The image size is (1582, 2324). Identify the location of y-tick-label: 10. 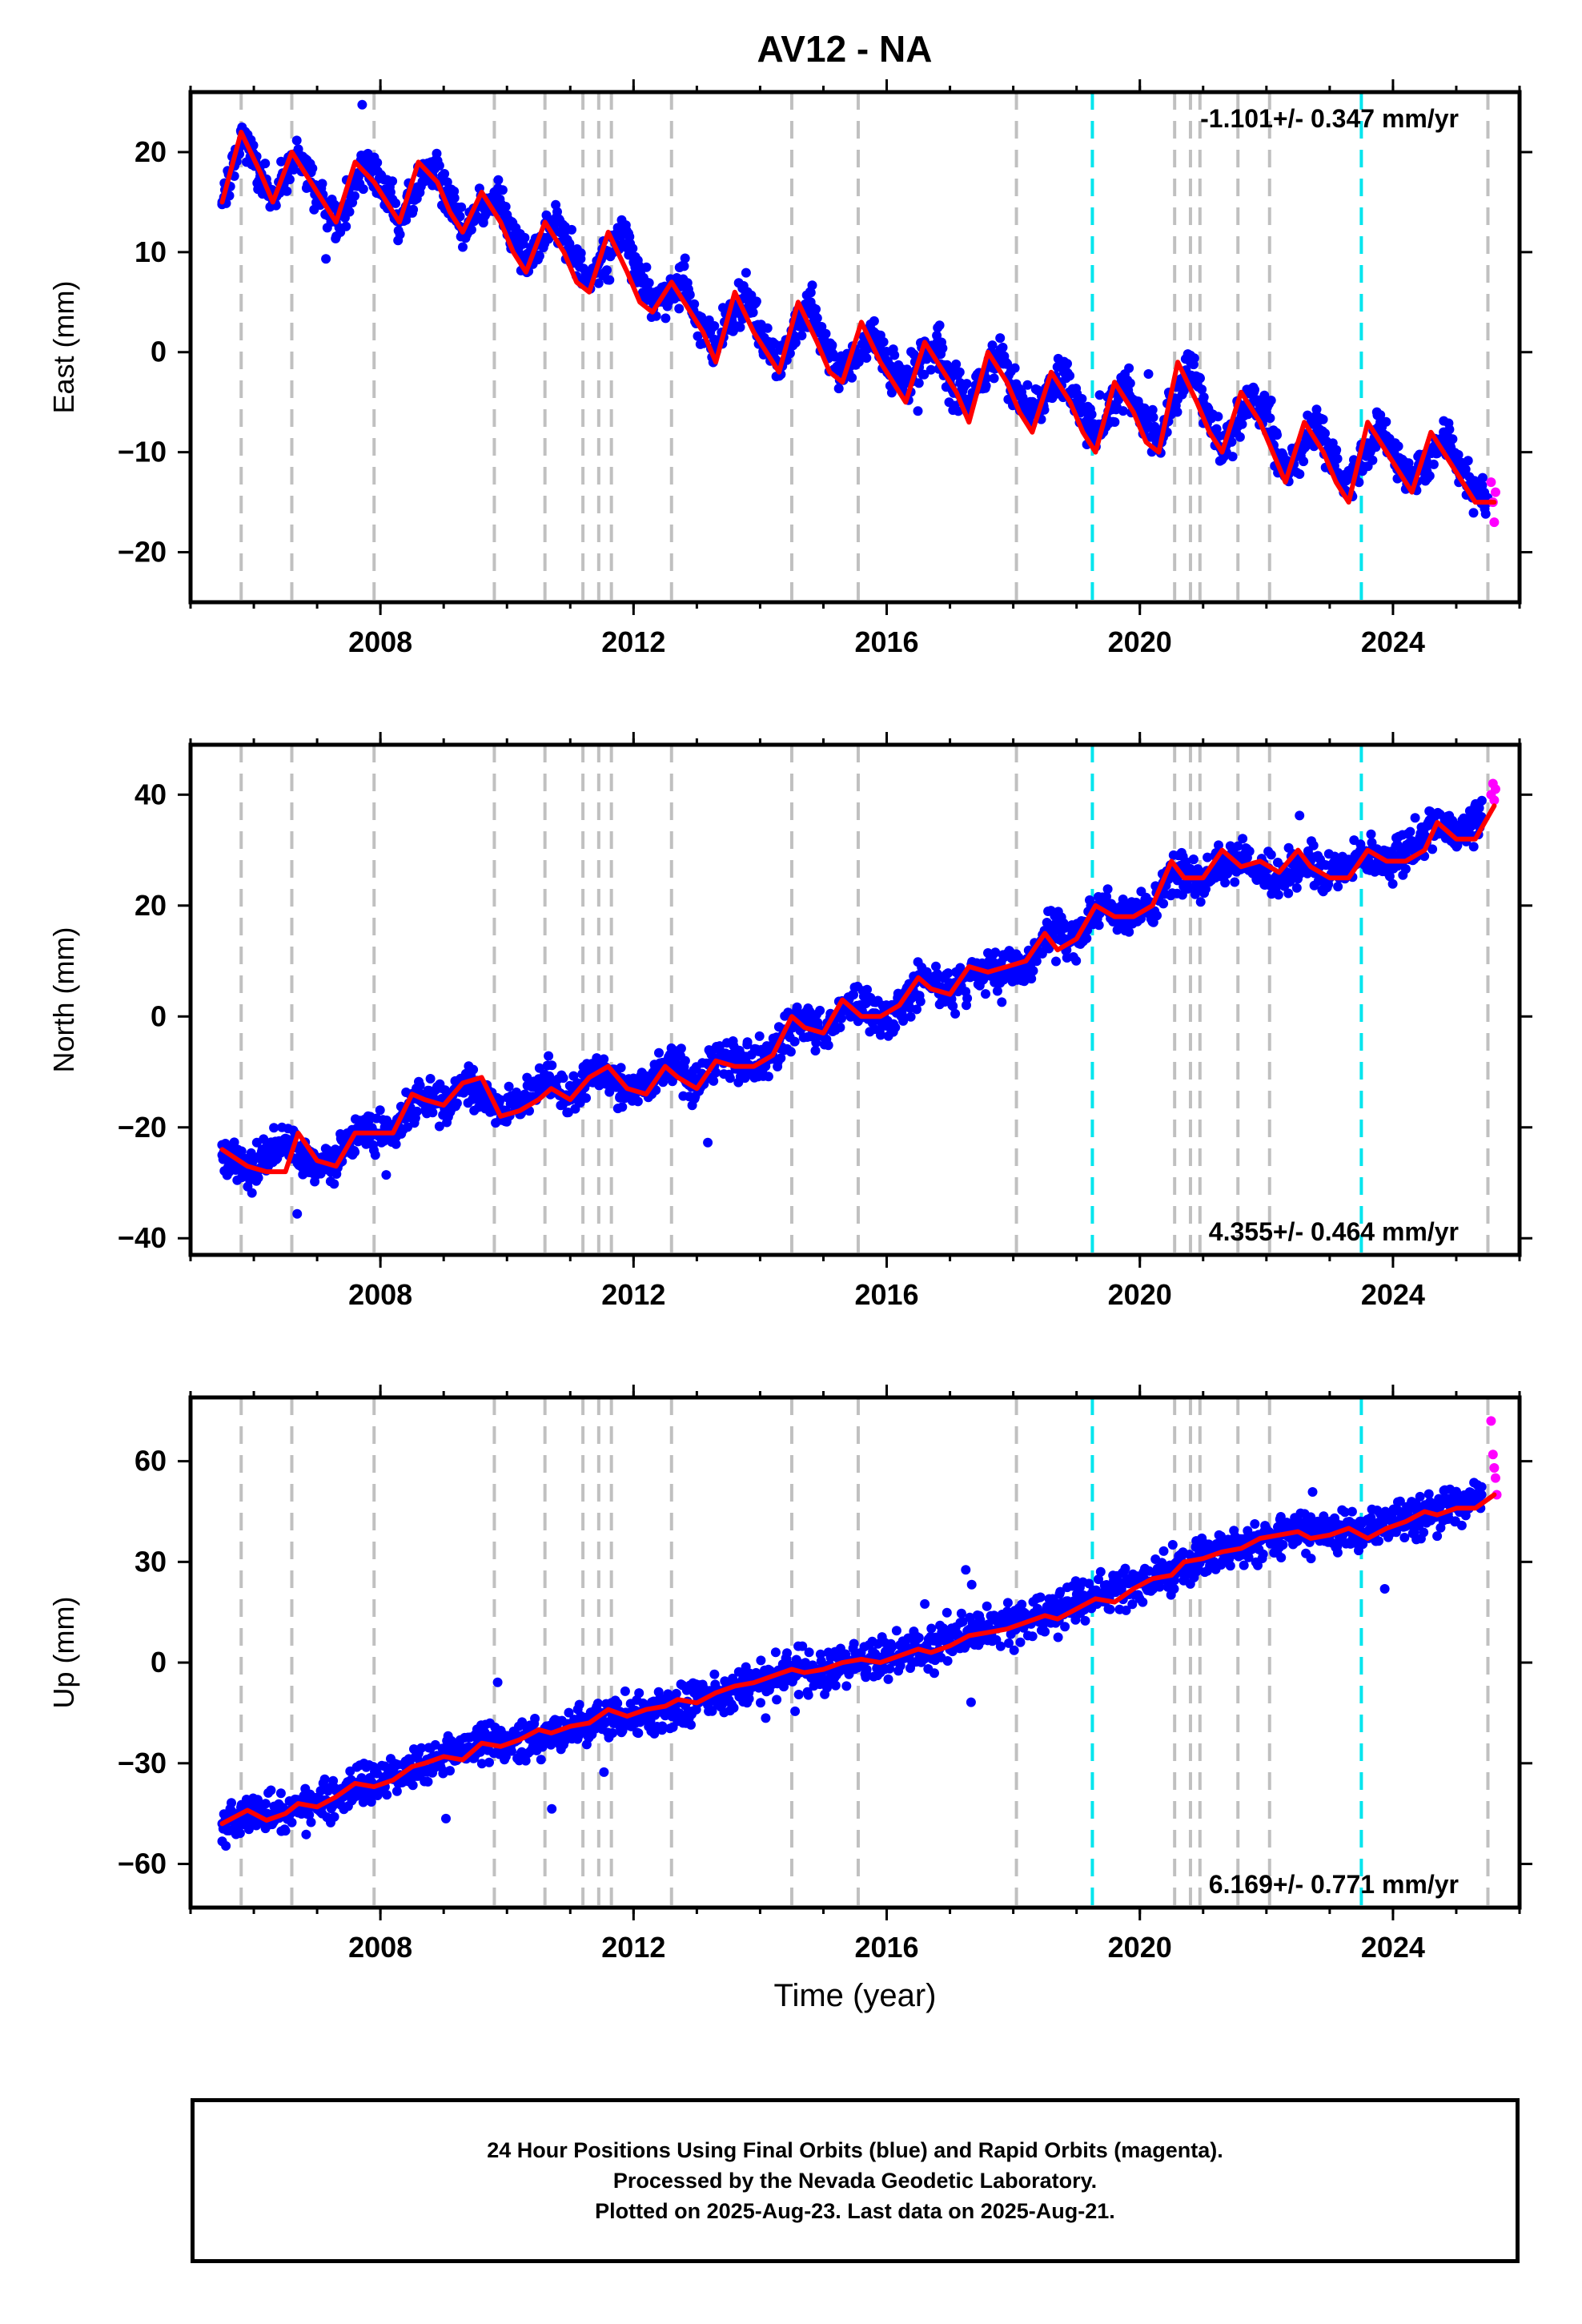
(151, 252).